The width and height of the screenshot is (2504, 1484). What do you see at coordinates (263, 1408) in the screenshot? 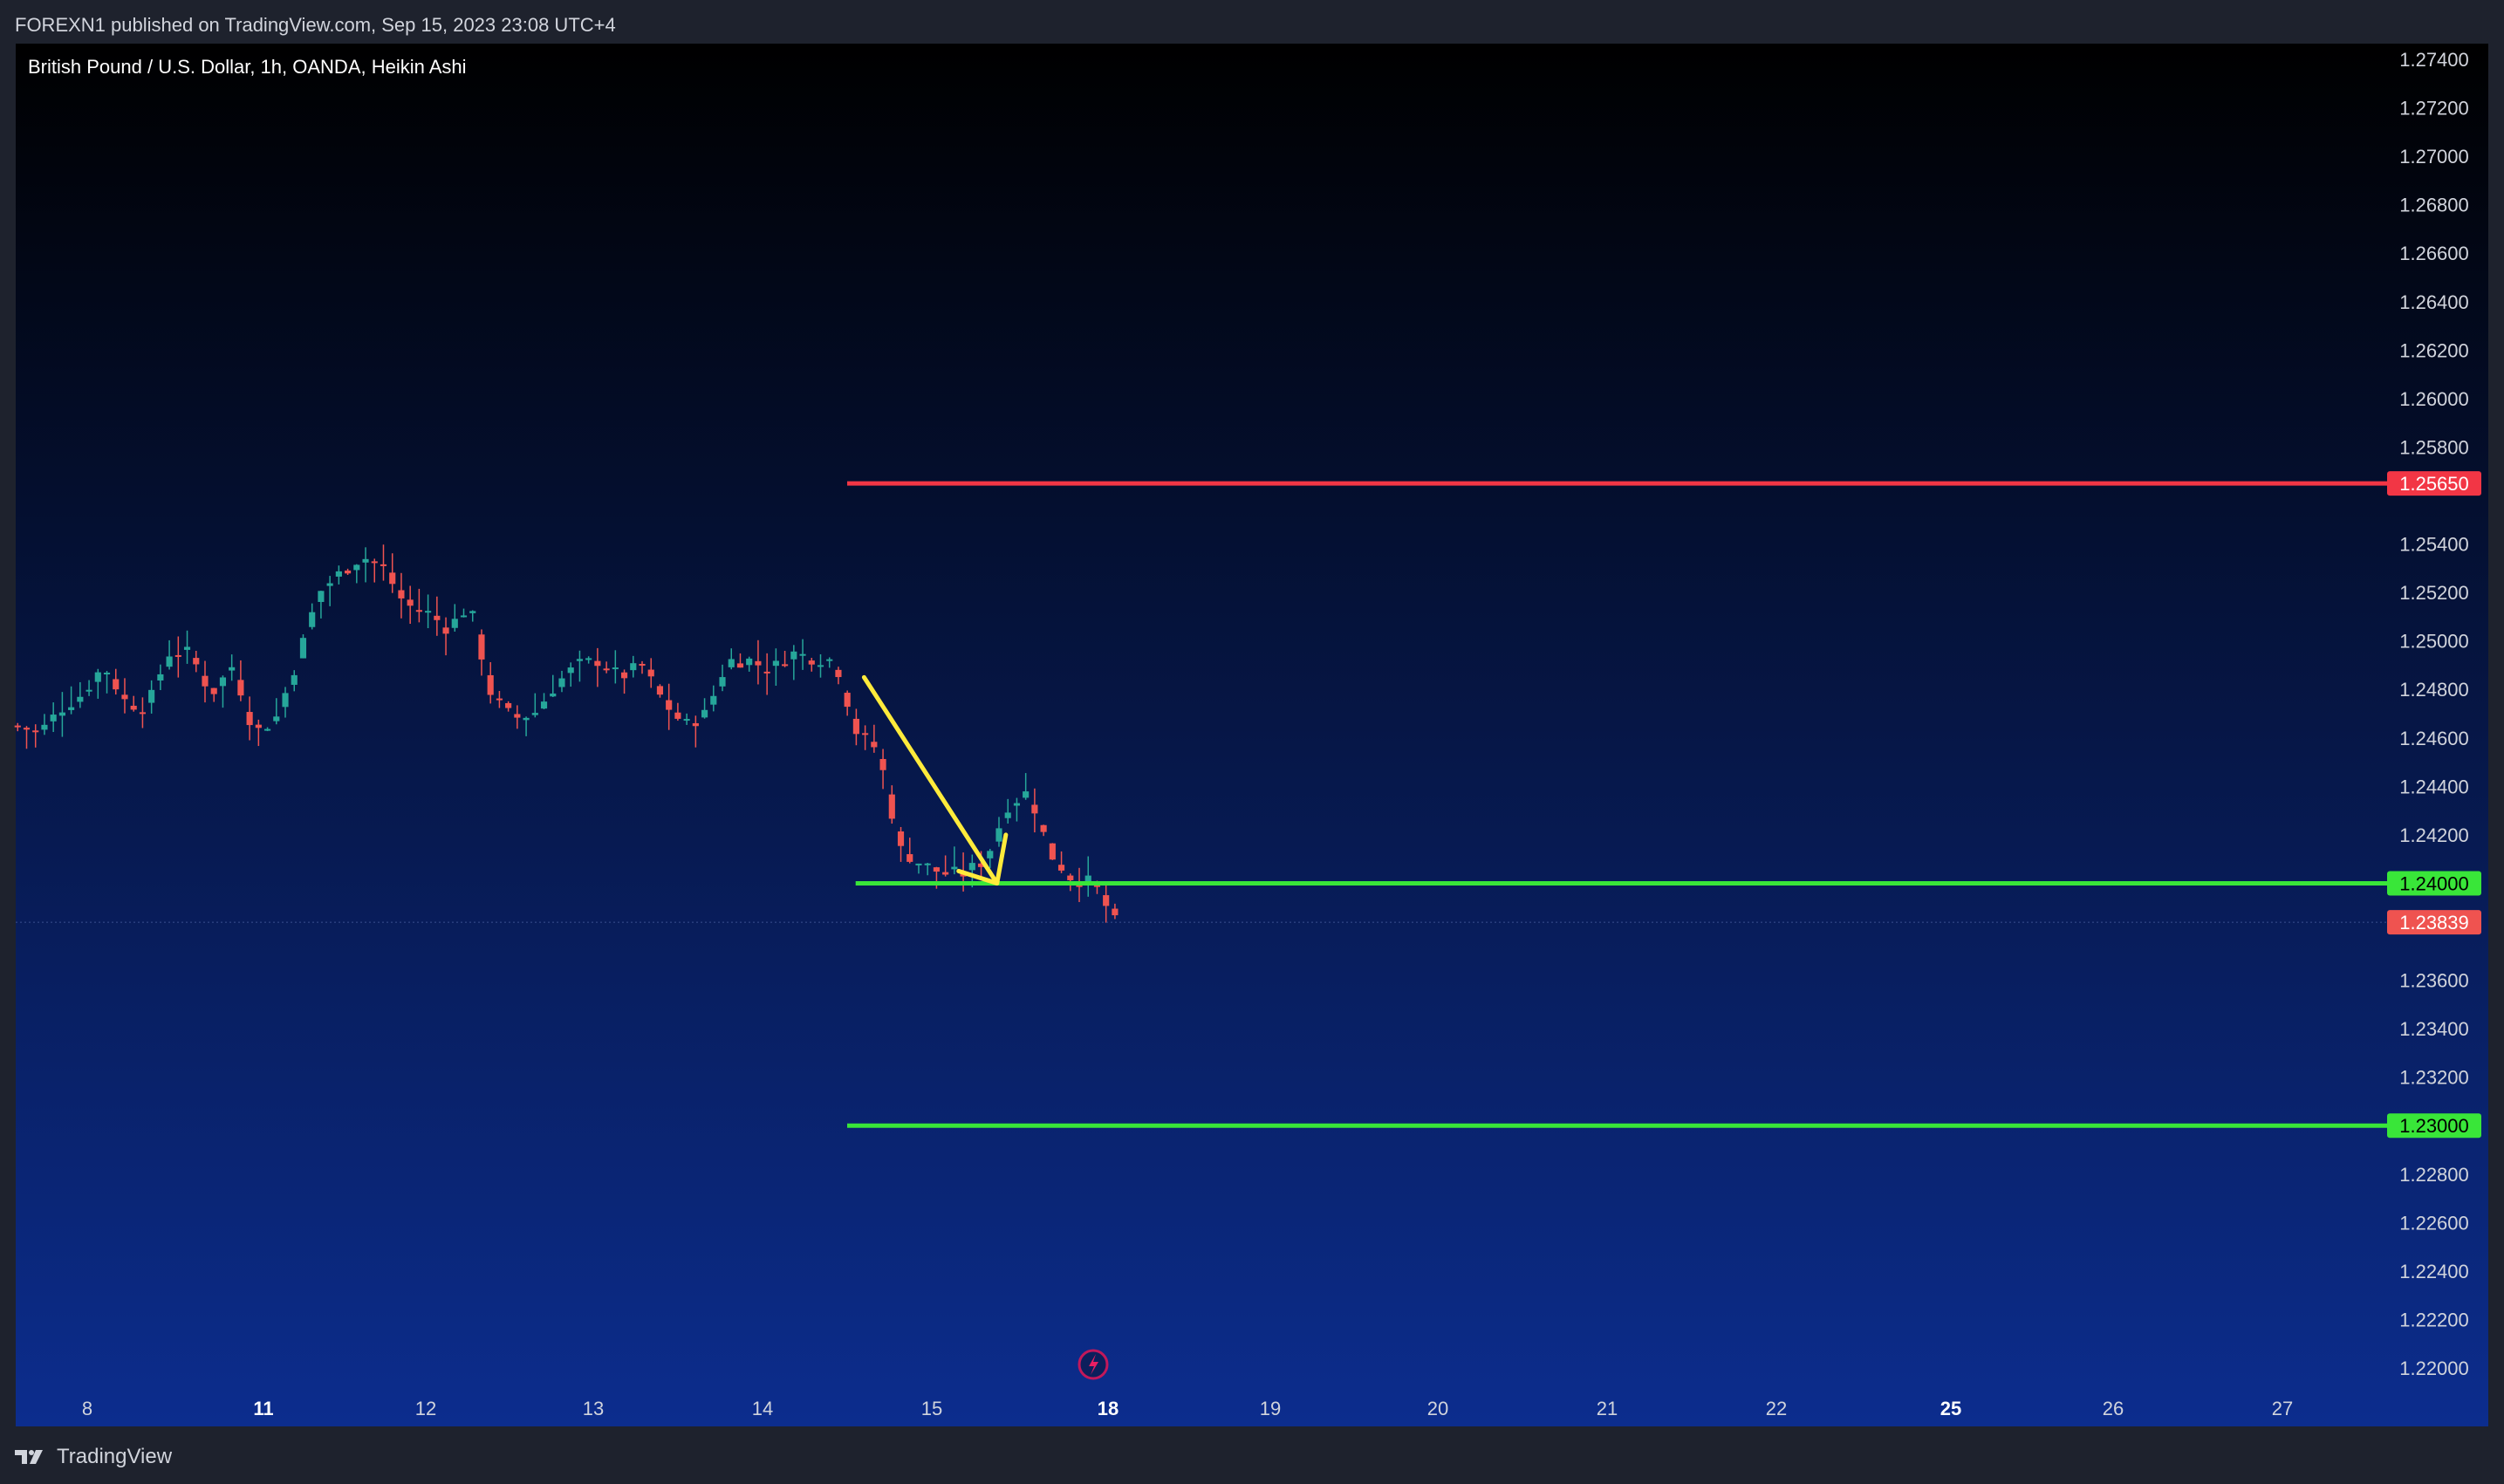
I see `time-tick-label: 11` at bounding box center [263, 1408].